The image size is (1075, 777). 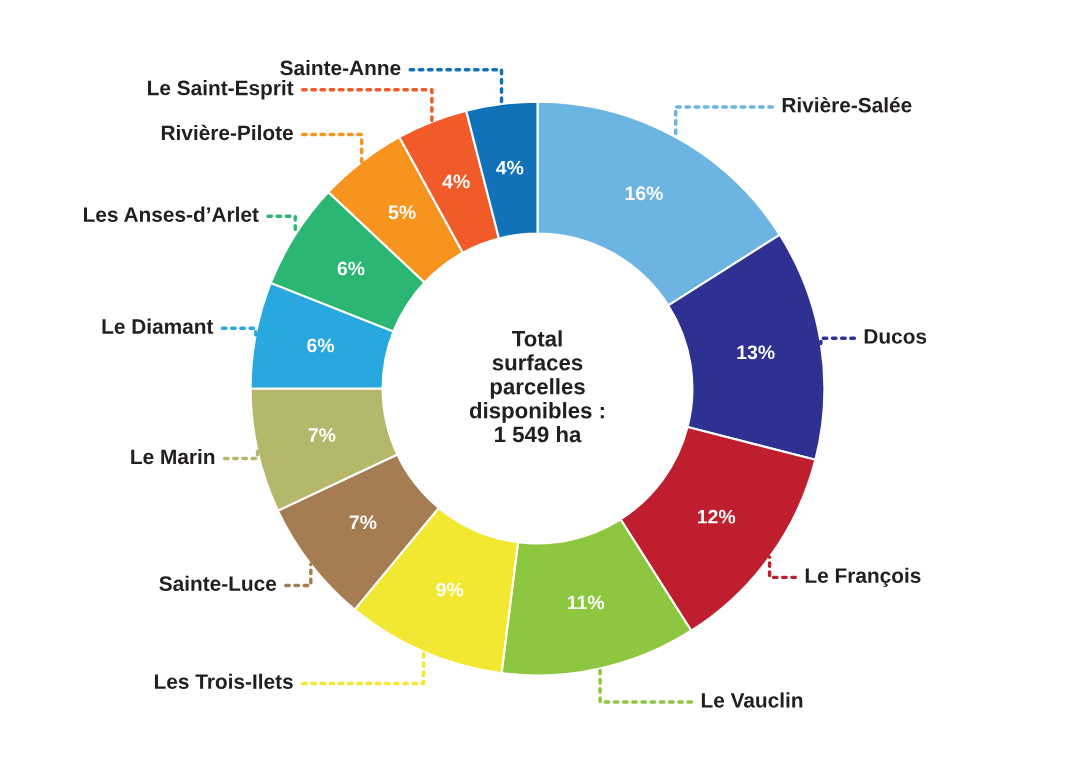 What do you see at coordinates (223, 681) in the screenshot?
I see `slice-label: Les Trois-Ilets` at bounding box center [223, 681].